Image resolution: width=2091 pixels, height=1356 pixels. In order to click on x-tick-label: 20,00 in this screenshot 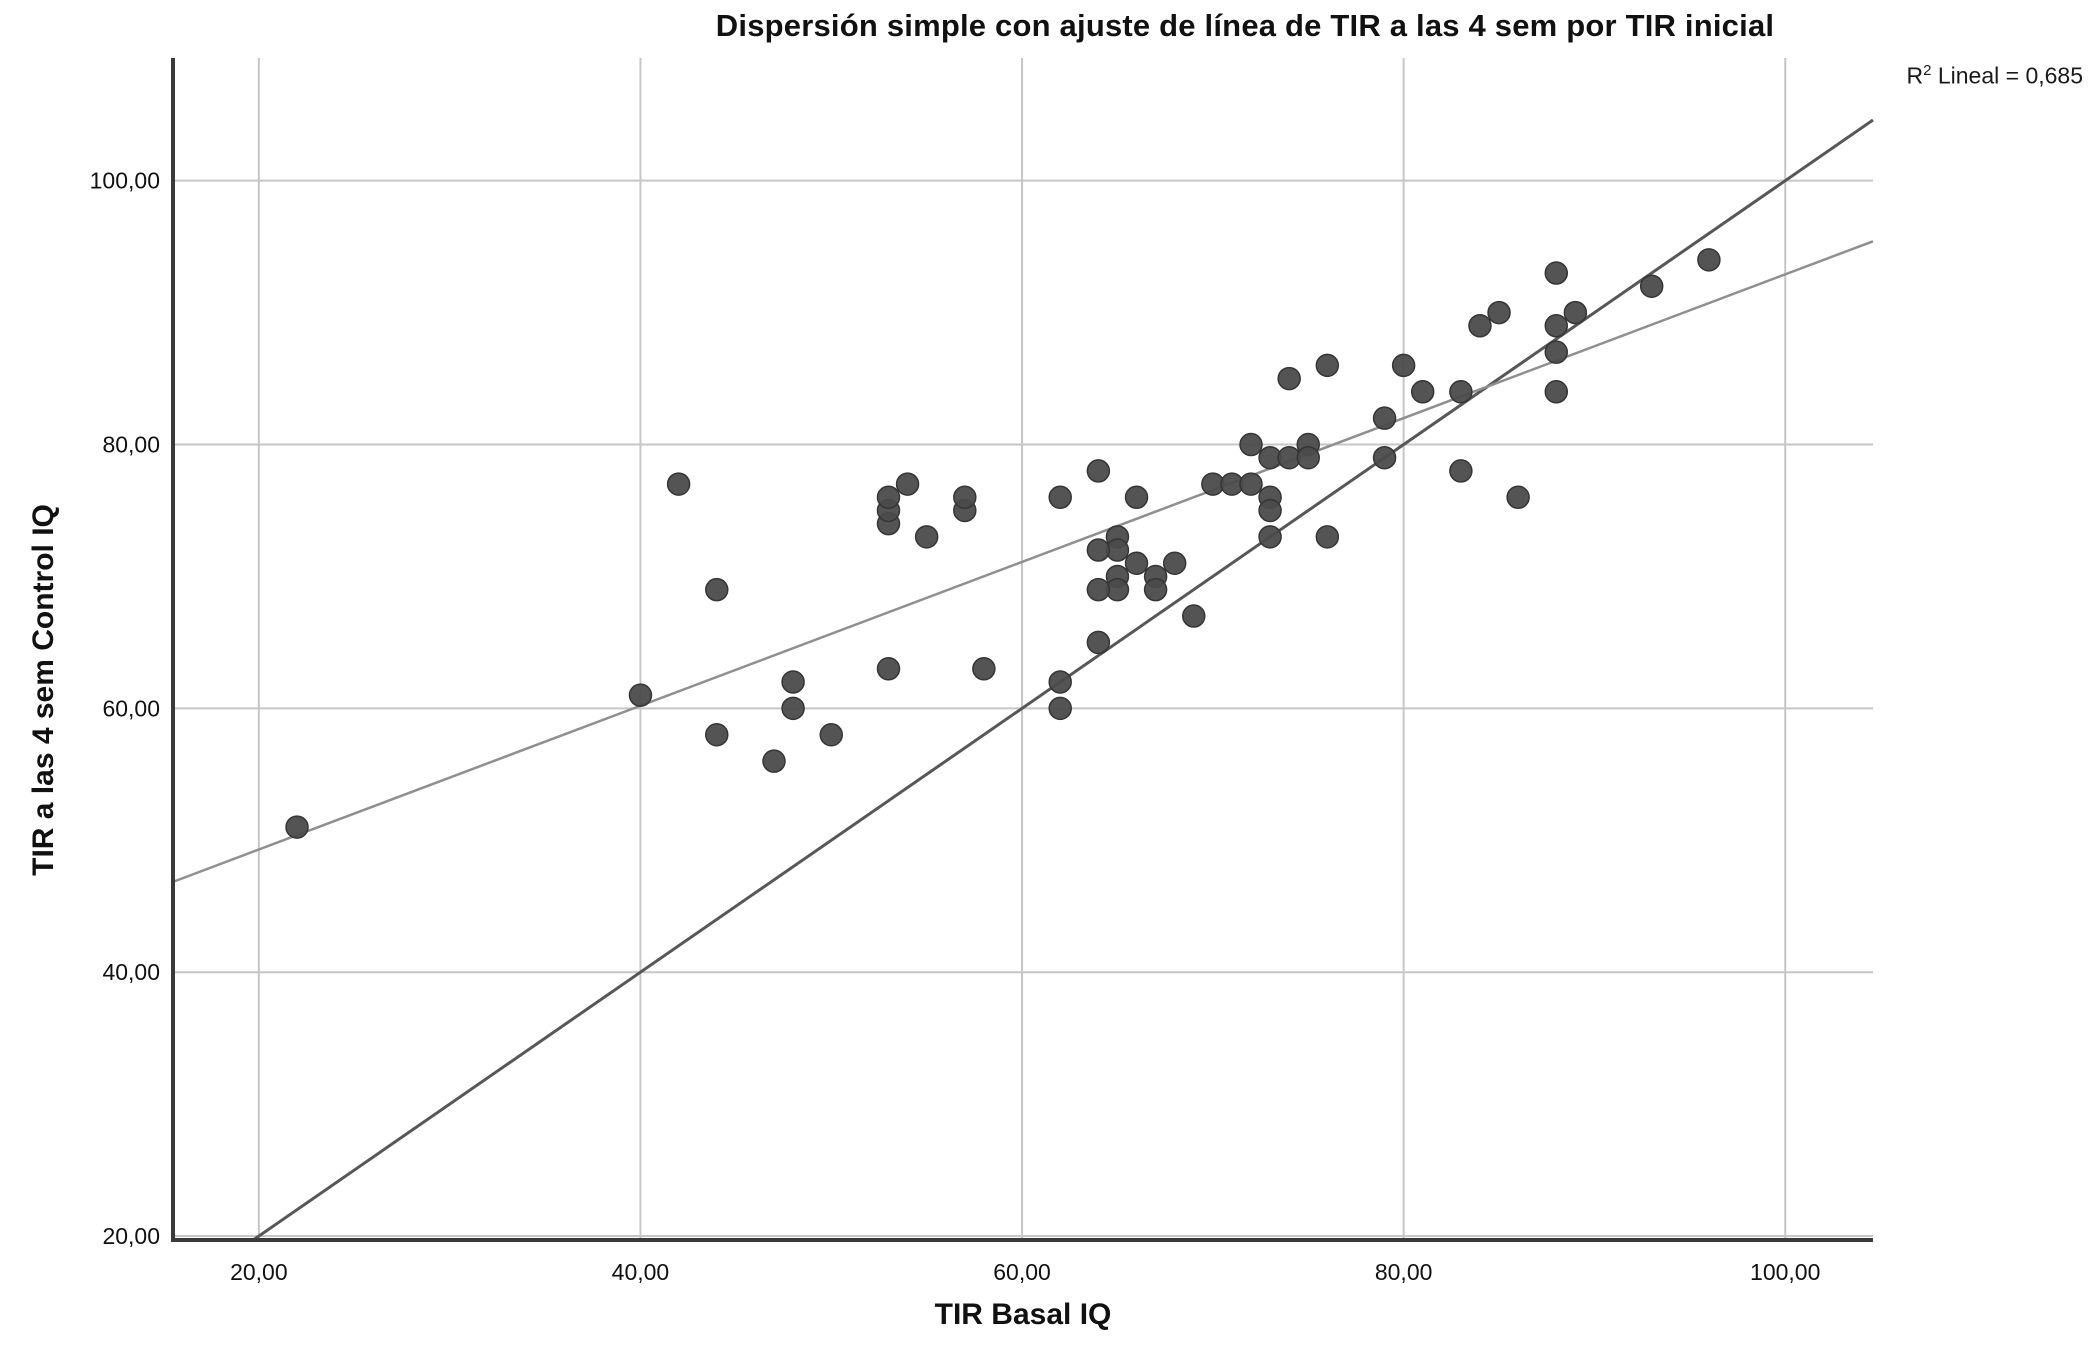, I will do `click(259, 1272)`.